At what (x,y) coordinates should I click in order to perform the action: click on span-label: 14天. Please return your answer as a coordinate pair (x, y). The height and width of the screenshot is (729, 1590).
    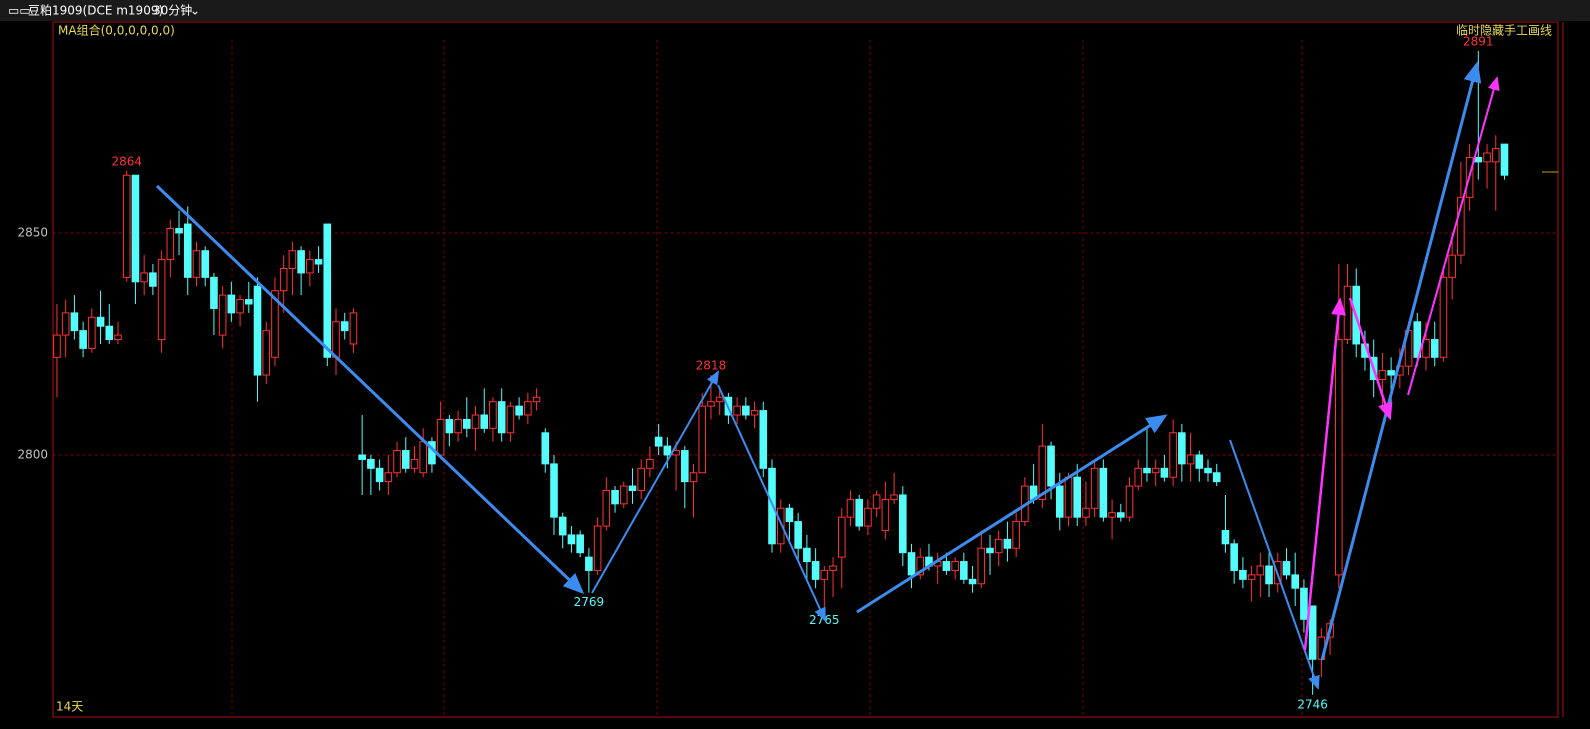
    Looking at the image, I should click on (69, 707).